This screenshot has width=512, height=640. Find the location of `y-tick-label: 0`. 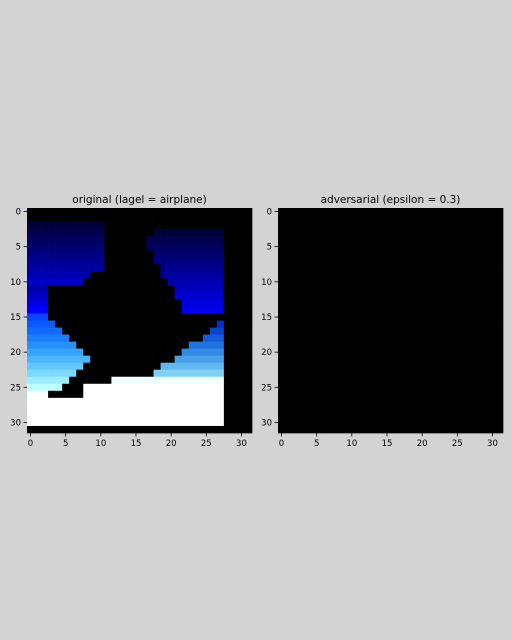

y-tick-label: 0 is located at coordinates (269, 213).